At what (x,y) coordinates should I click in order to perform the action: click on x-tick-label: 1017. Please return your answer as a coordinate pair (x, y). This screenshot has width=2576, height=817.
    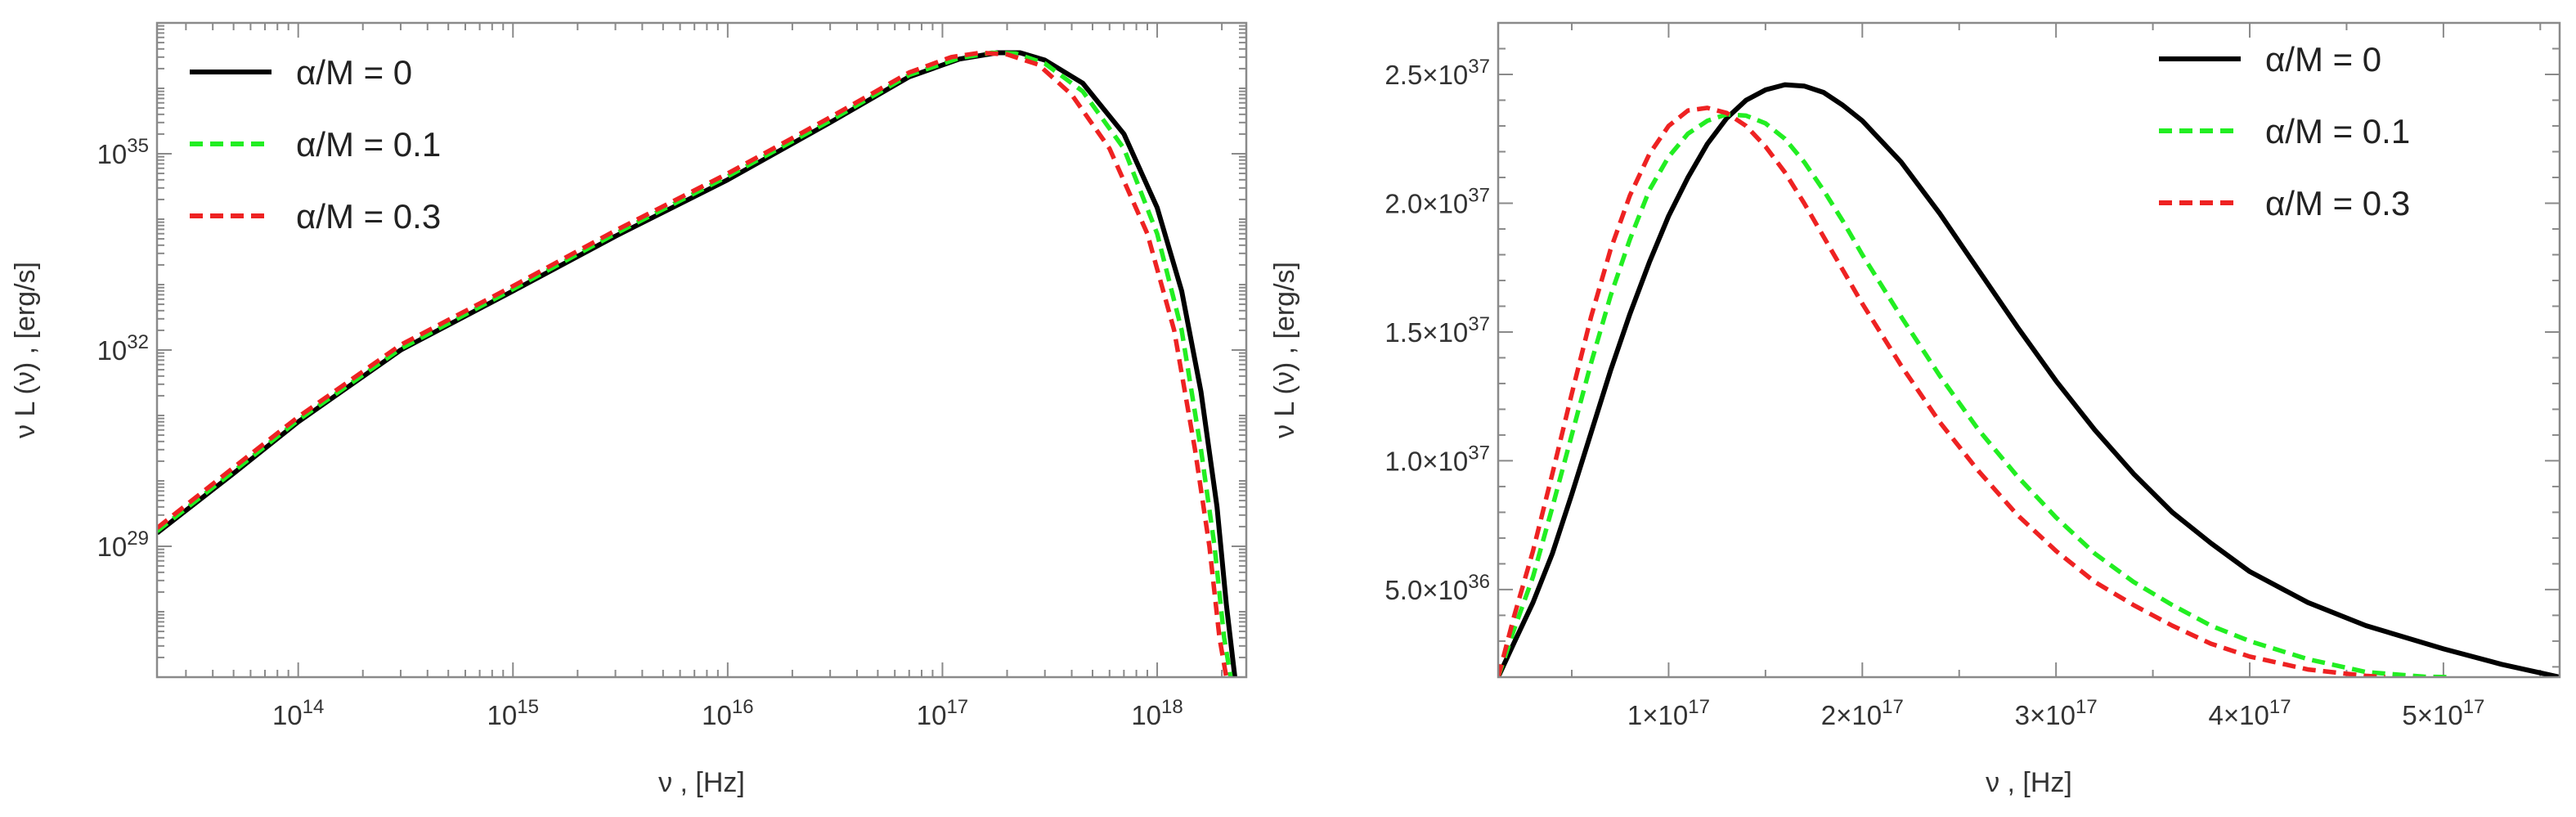
    Looking at the image, I should click on (943, 713).